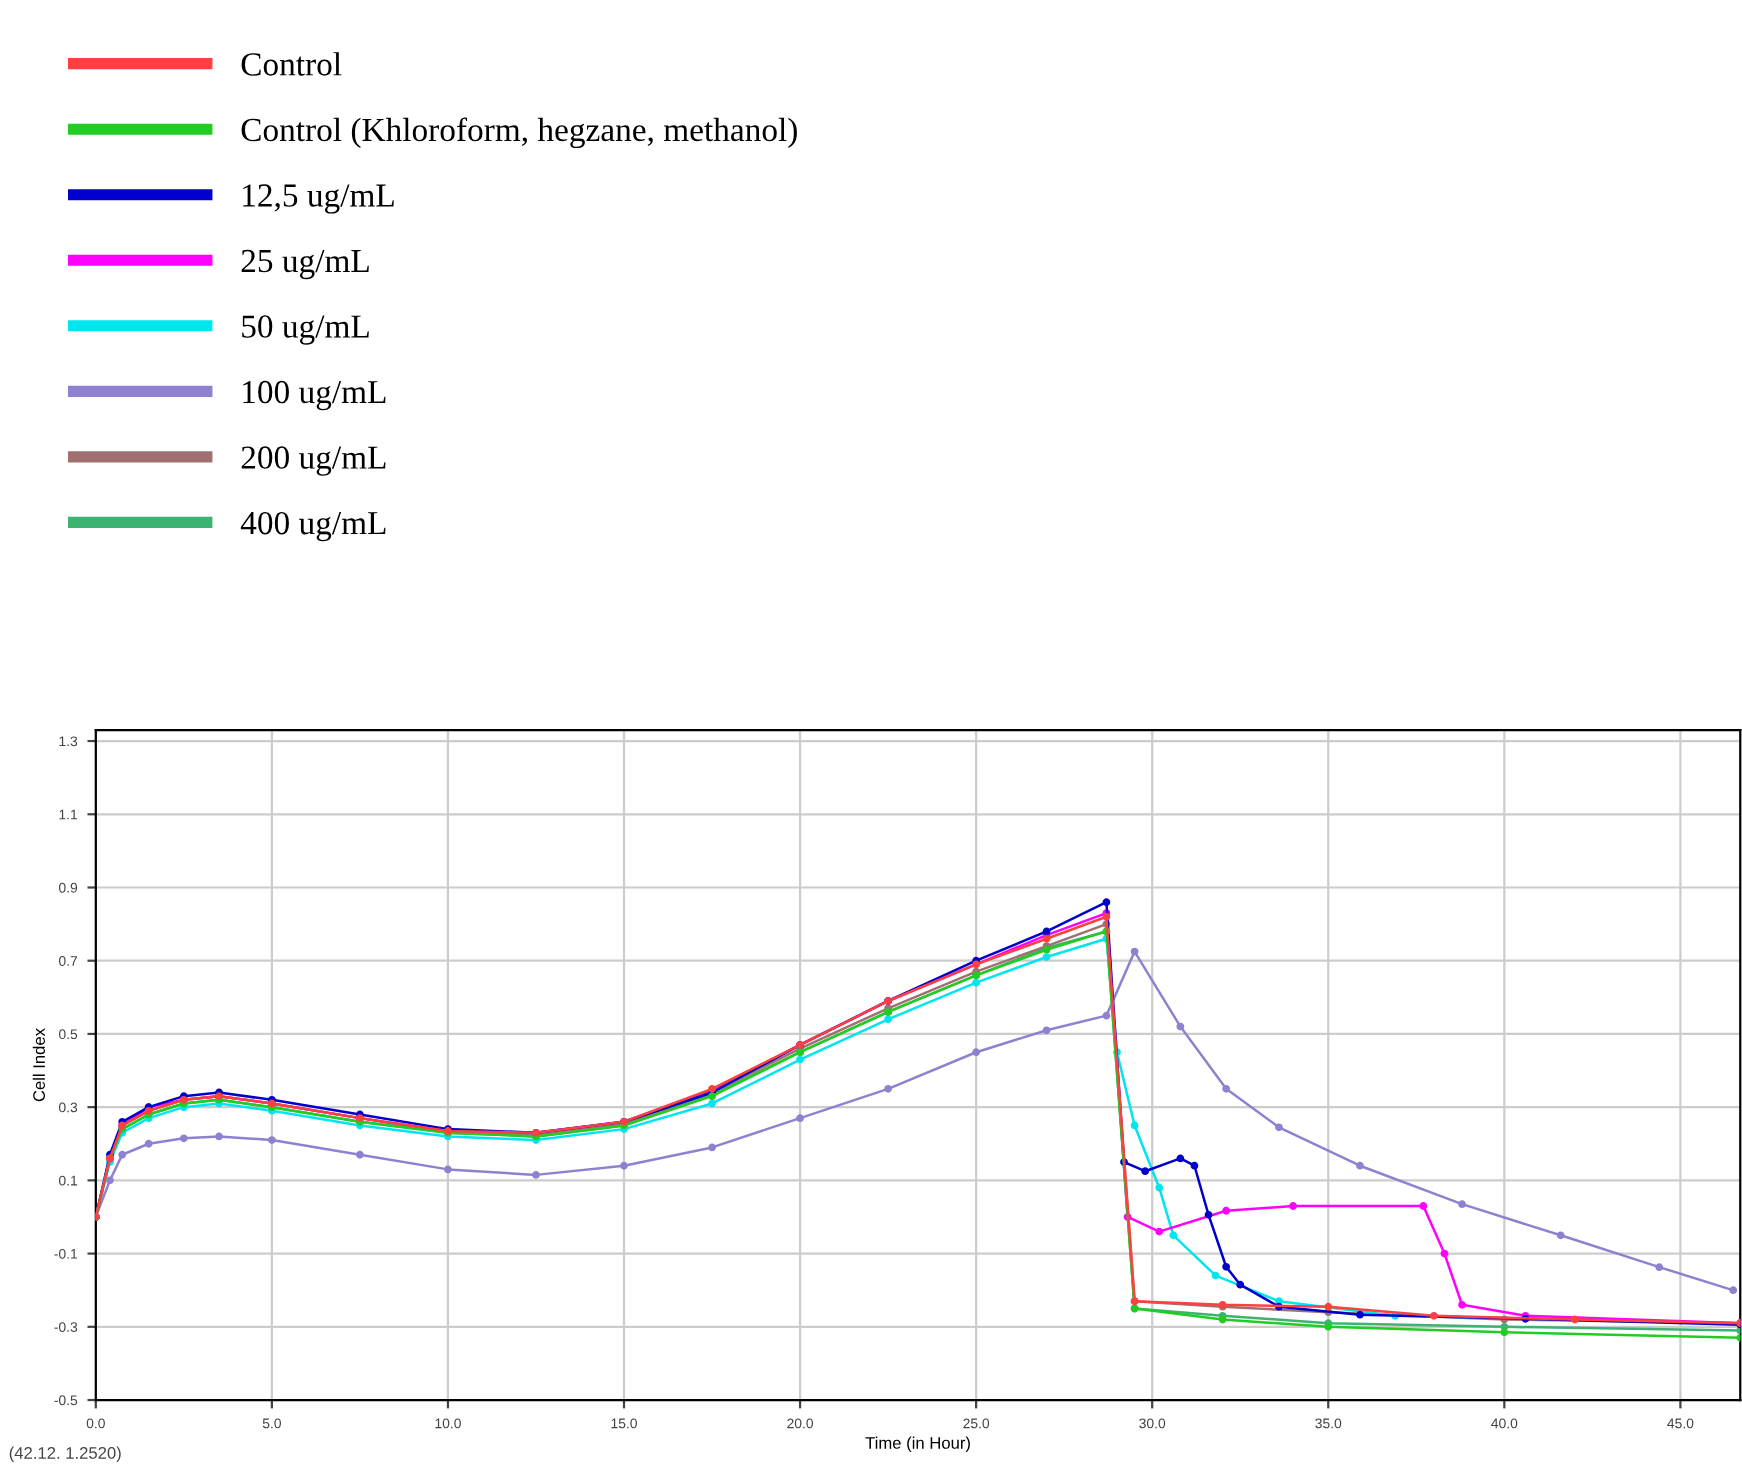 This screenshot has width=1742, height=1466. Describe the element at coordinates (305, 330) in the screenshot. I see `legend-label: 50 ug/mL` at that location.